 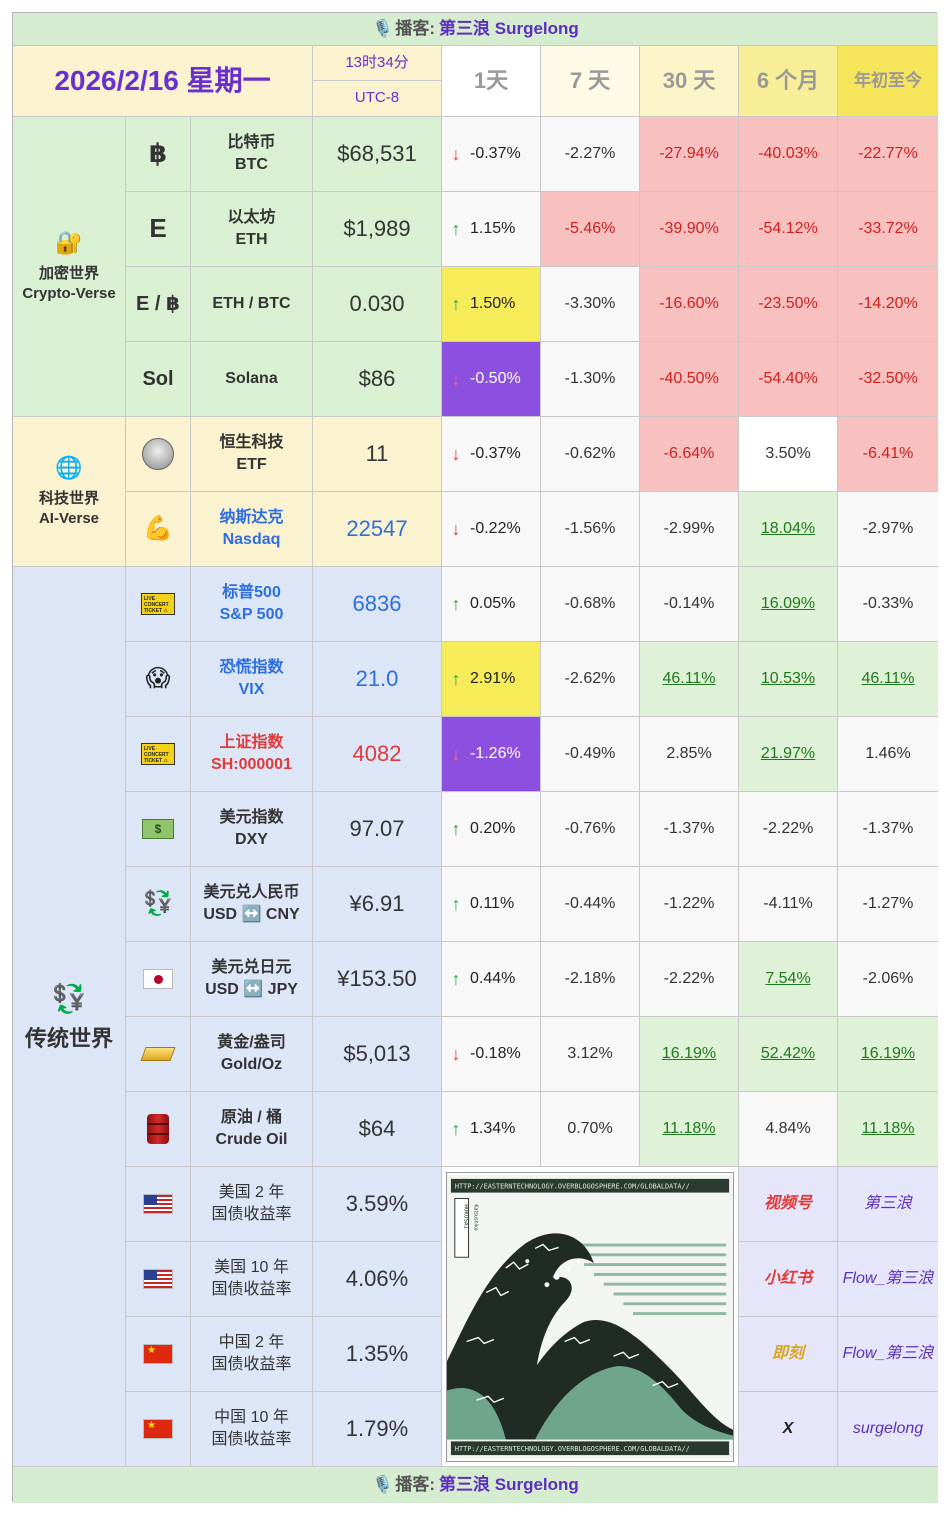 What do you see at coordinates (491, 304) in the screenshot?
I see `change-1d: ↑ 1.50%` at bounding box center [491, 304].